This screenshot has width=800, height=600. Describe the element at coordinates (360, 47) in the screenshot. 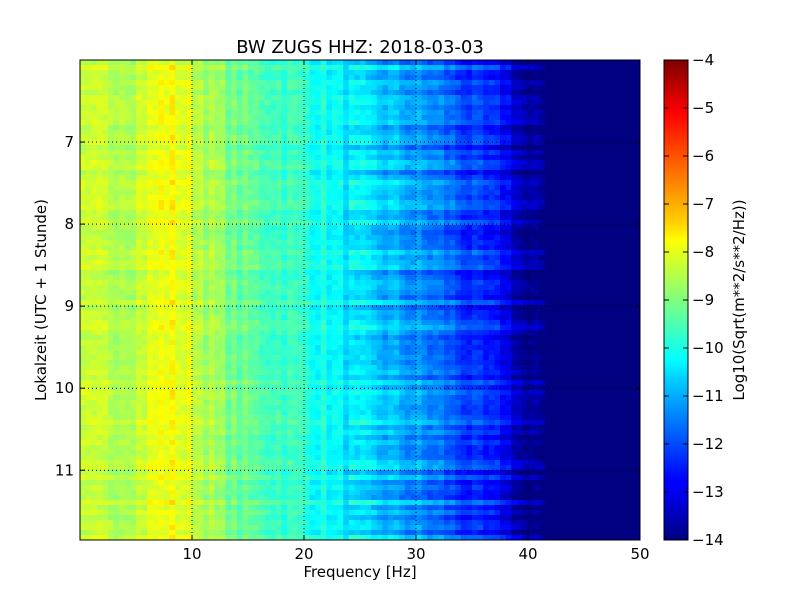

I see `chart-title: BW ZUGS HHZ: 2018-03-03` at that location.